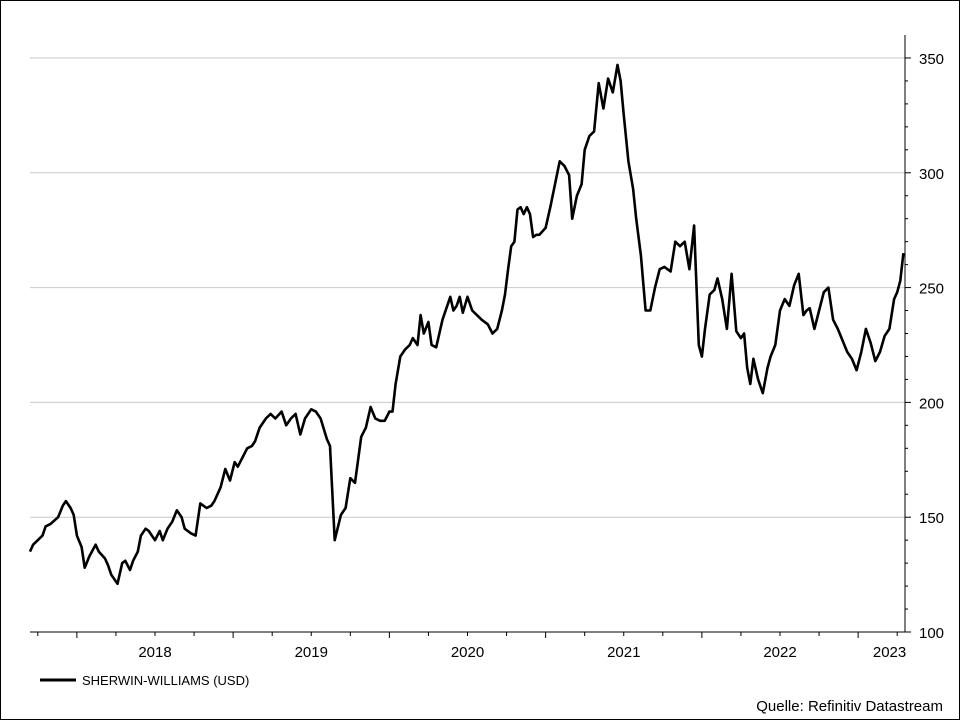 The width and height of the screenshot is (960, 720). What do you see at coordinates (931, 403) in the screenshot?
I see `y-tick-label: 200` at bounding box center [931, 403].